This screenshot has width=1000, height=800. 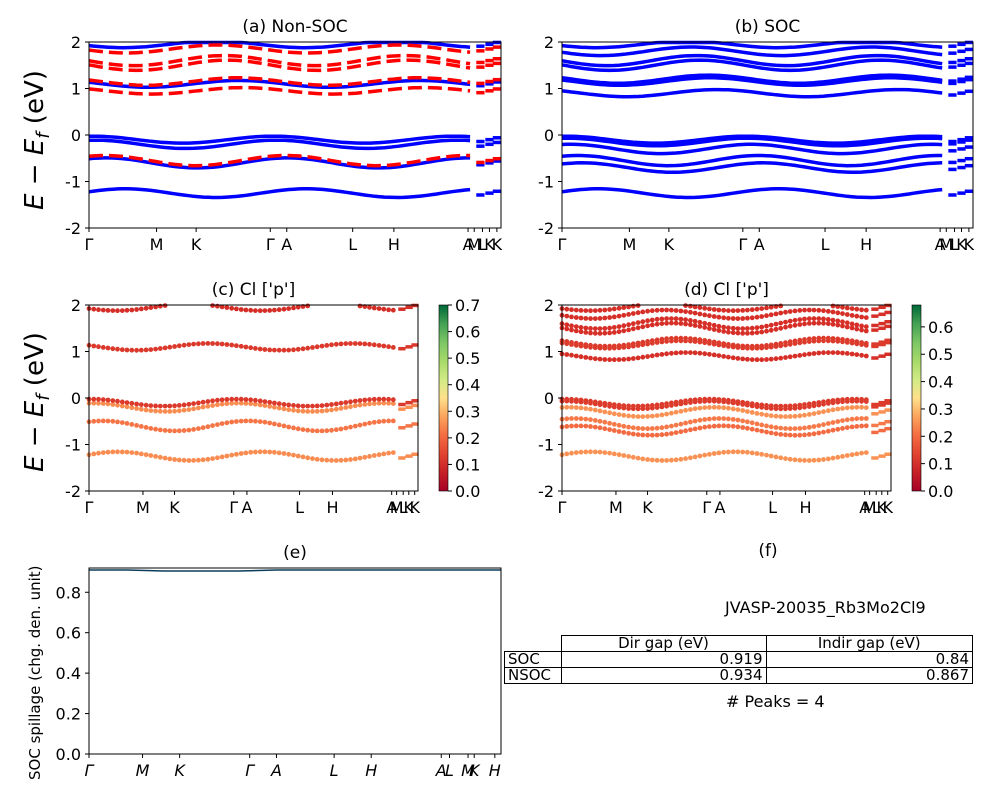 I want to click on band-line-a, so click(x=279, y=163).